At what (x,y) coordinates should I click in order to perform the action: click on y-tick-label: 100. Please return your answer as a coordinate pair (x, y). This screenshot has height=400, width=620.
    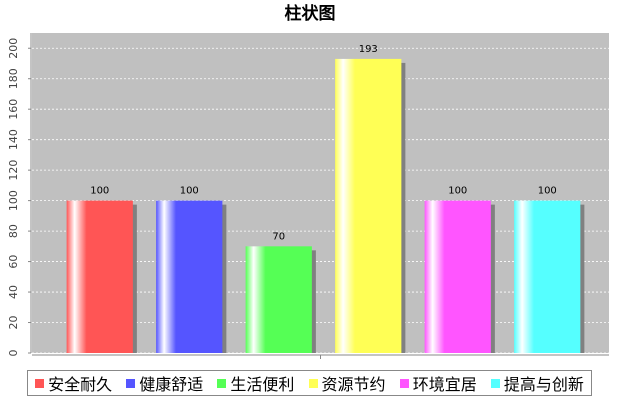
    Looking at the image, I should click on (13, 200).